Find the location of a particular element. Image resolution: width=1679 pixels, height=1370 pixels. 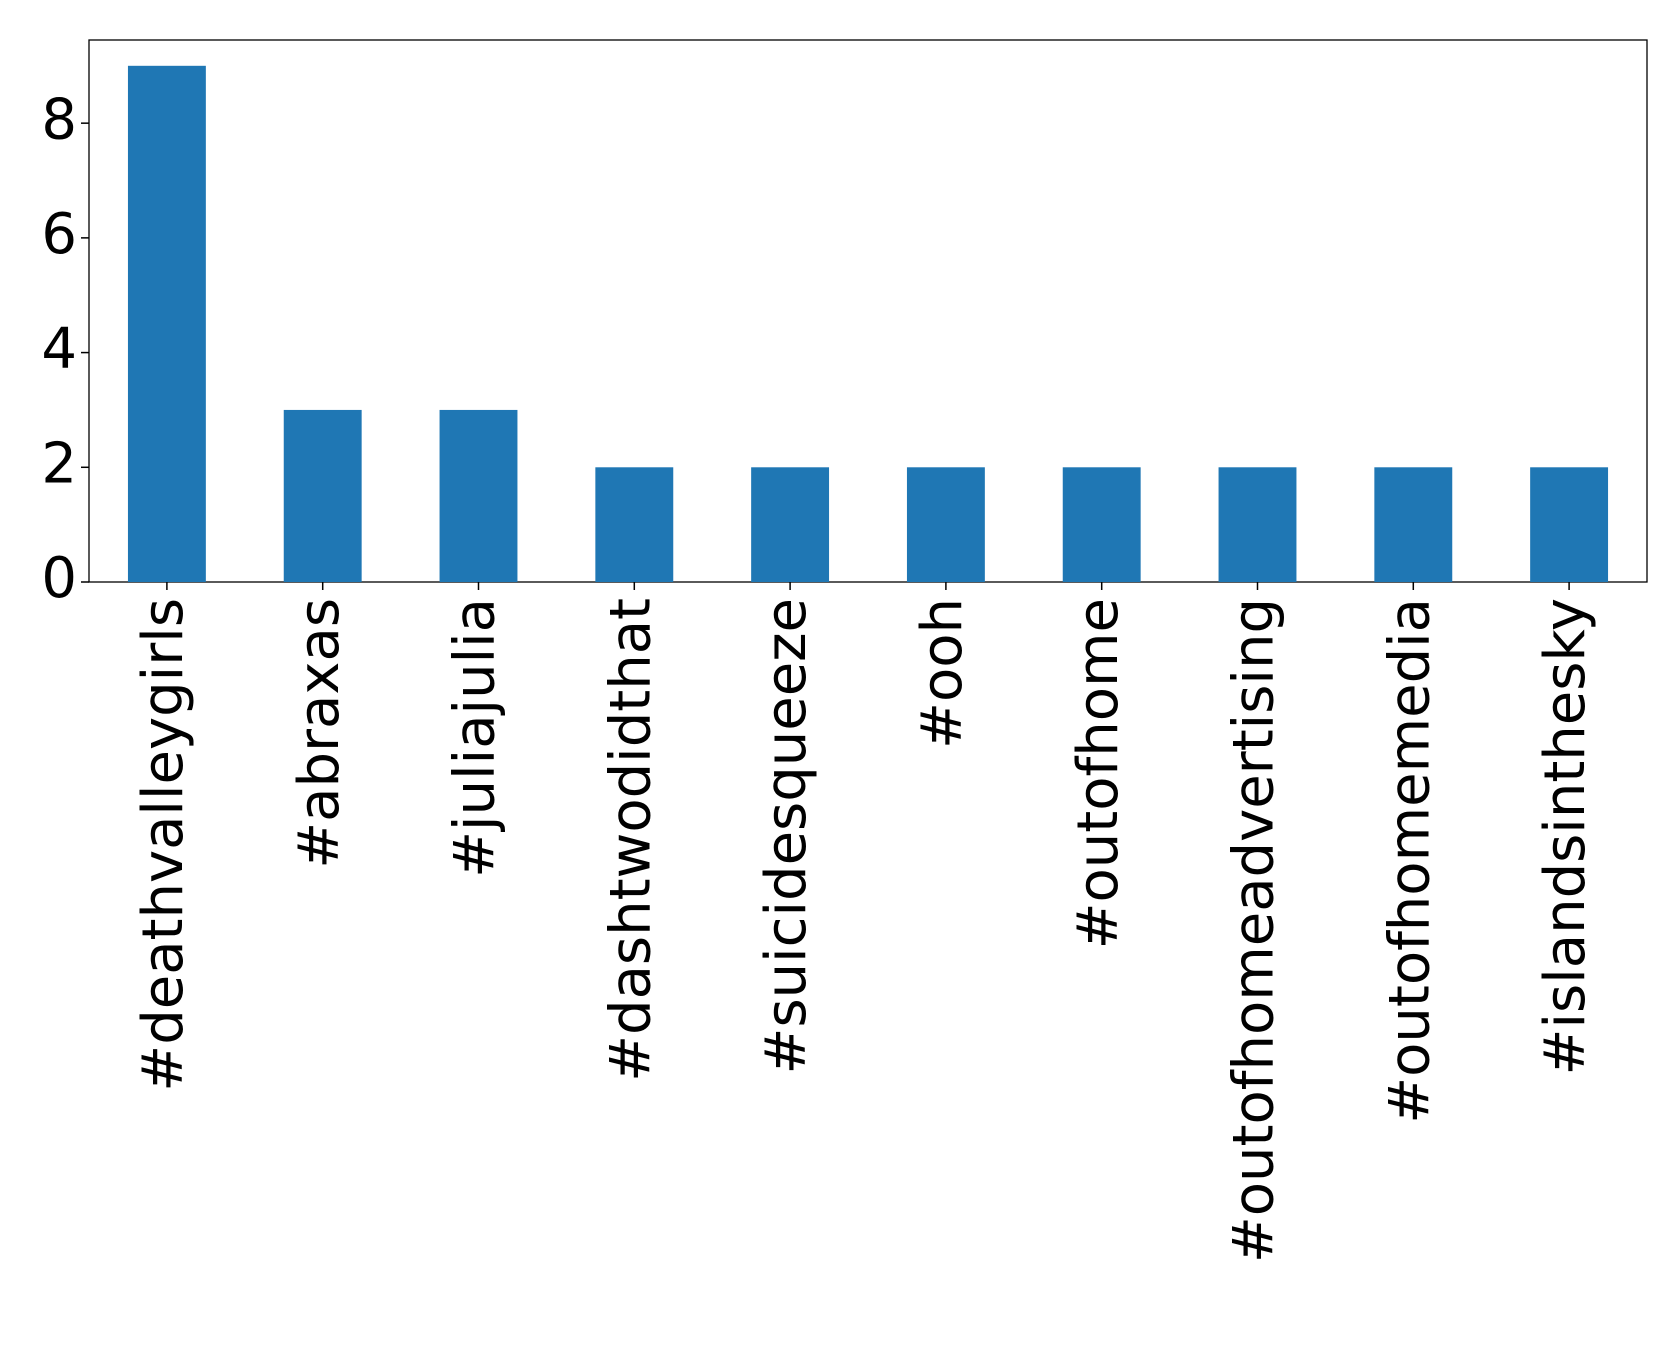

y-tick-label: 8 is located at coordinates (59, 119).